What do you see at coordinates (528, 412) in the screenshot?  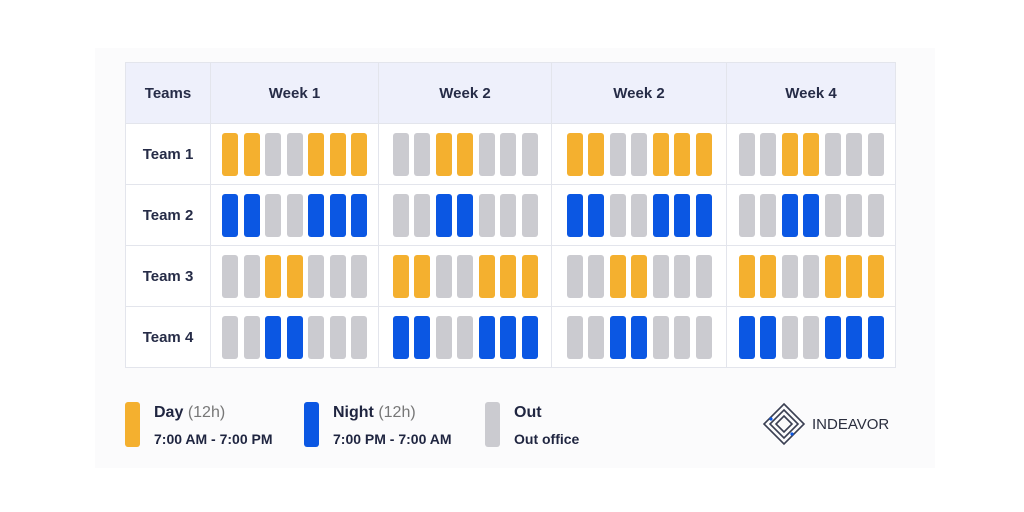 I see `legend-title: Out` at bounding box center [528, 412].